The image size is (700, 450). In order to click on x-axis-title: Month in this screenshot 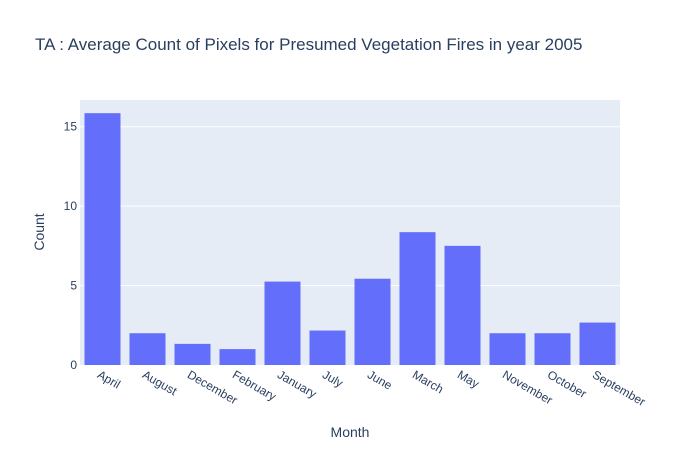, I will do `click(350, 432)`.